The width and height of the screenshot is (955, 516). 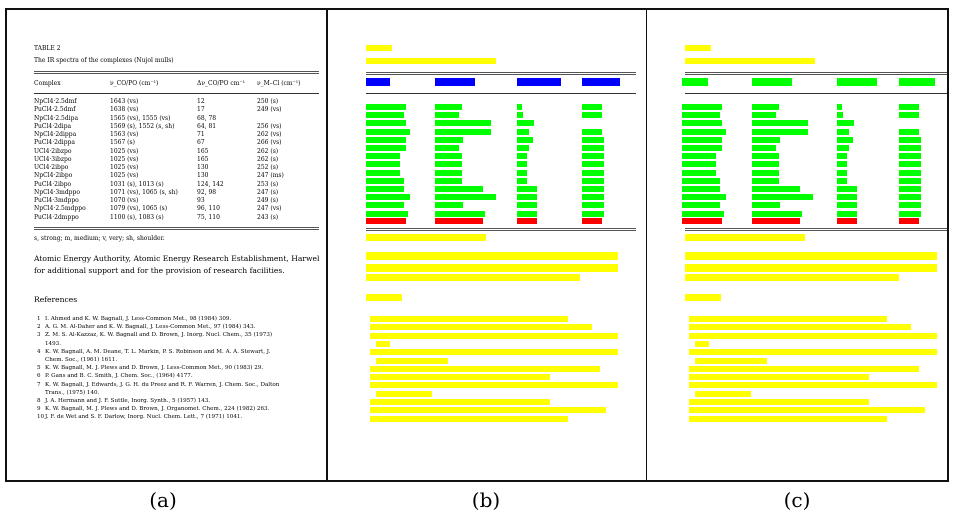 What do you see at coordinates (55, 110) in the screenshot?
I see `table-cell: PuCl4·2.5dmf` at bounding box center [55, 110].